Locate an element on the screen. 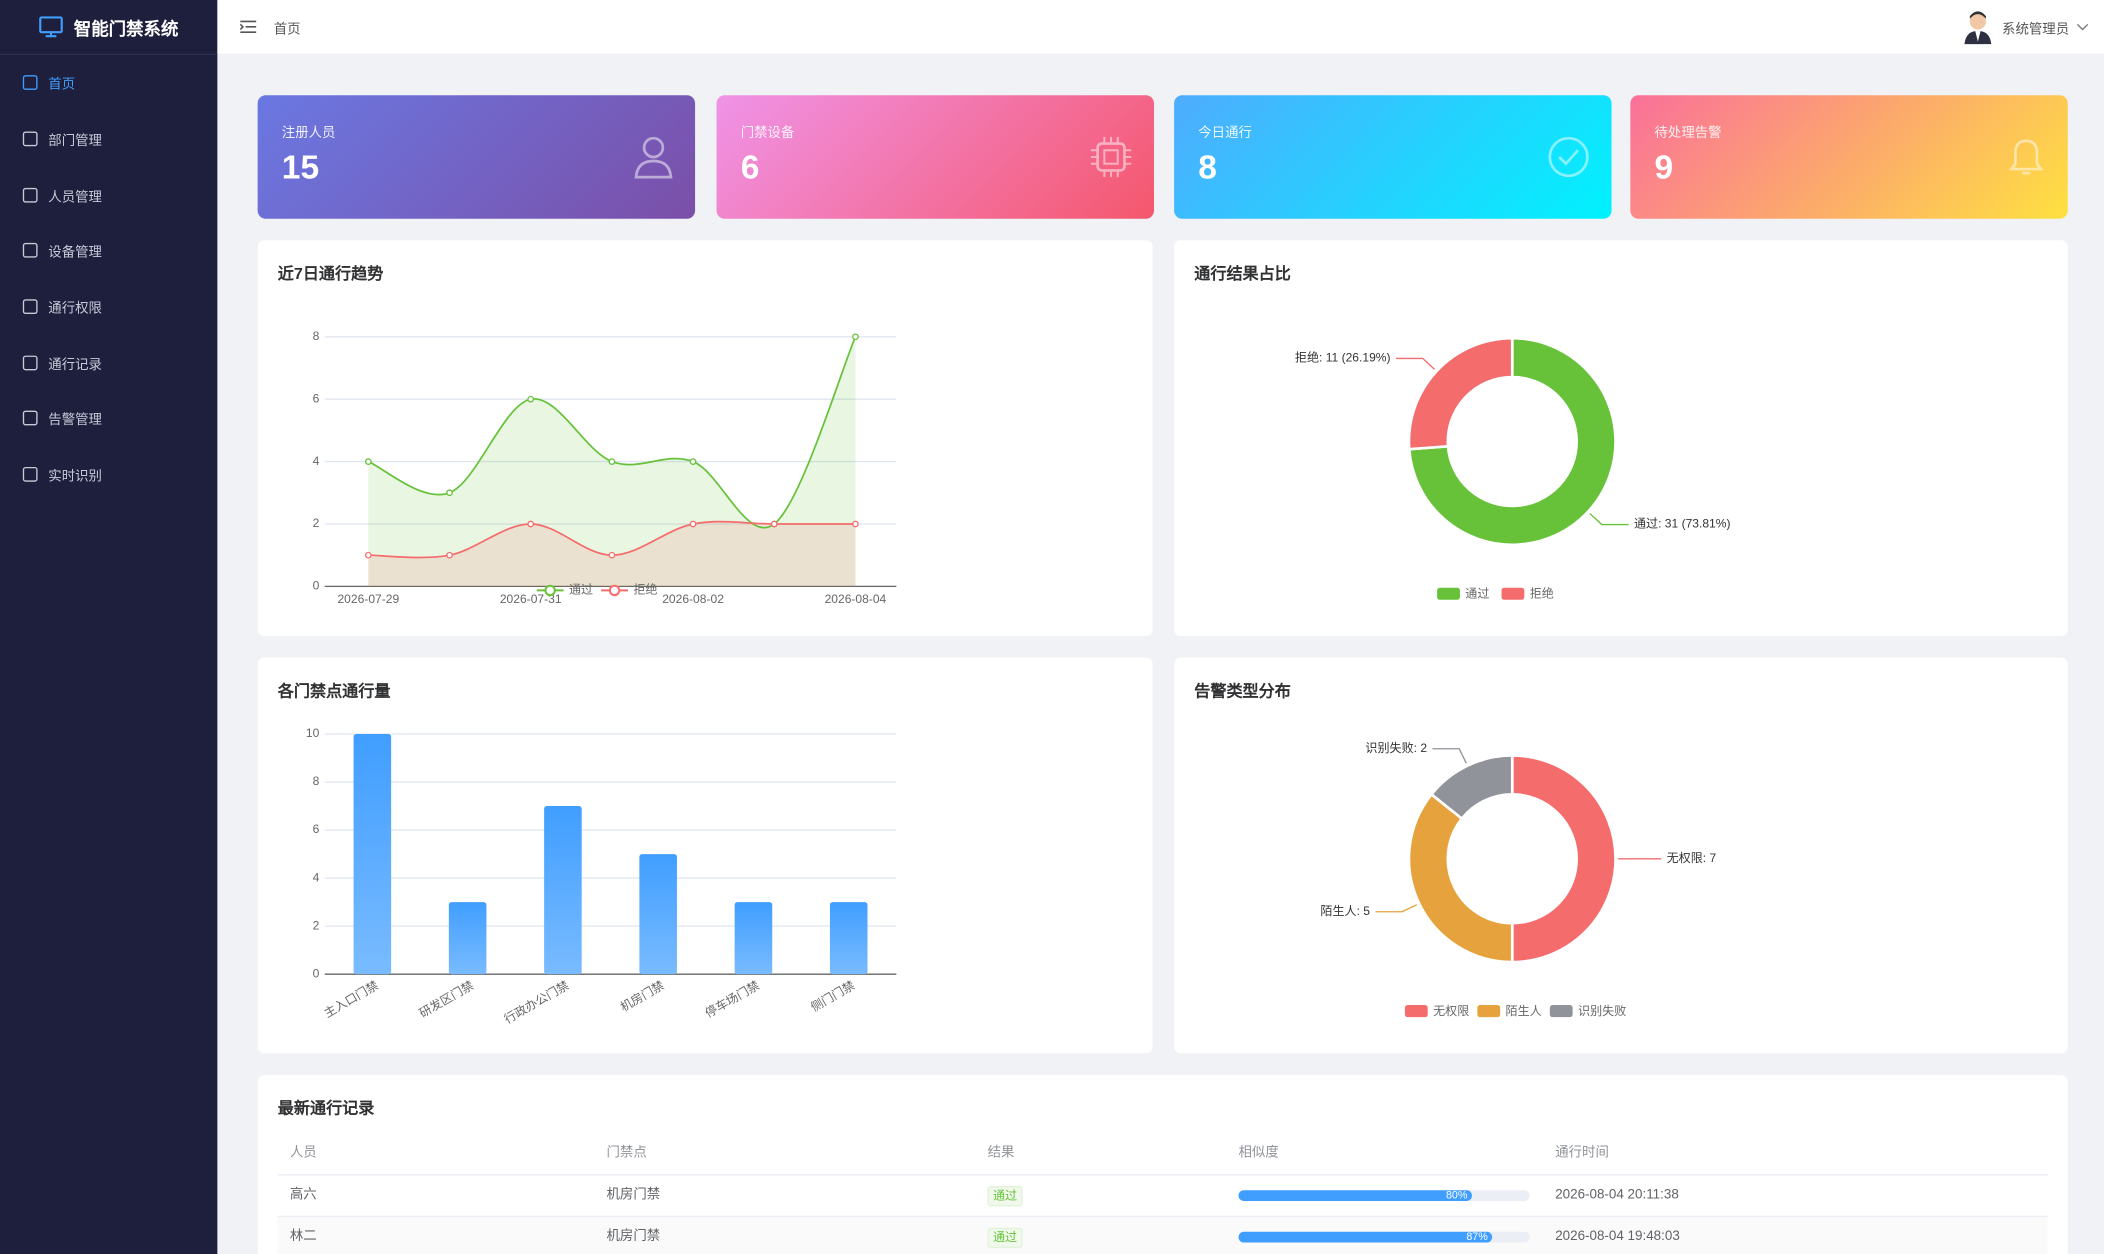 The width and height of the screenshot is (2104, 1254). nav-label: 通行权限 is located at coordinates (75, 309).